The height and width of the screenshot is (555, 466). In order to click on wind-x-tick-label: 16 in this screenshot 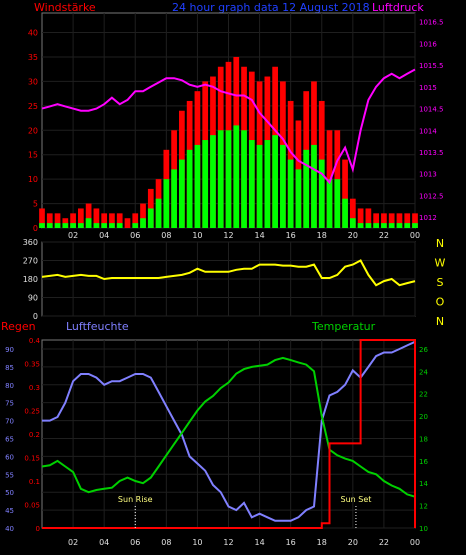, I will do `click(291, 235)`.